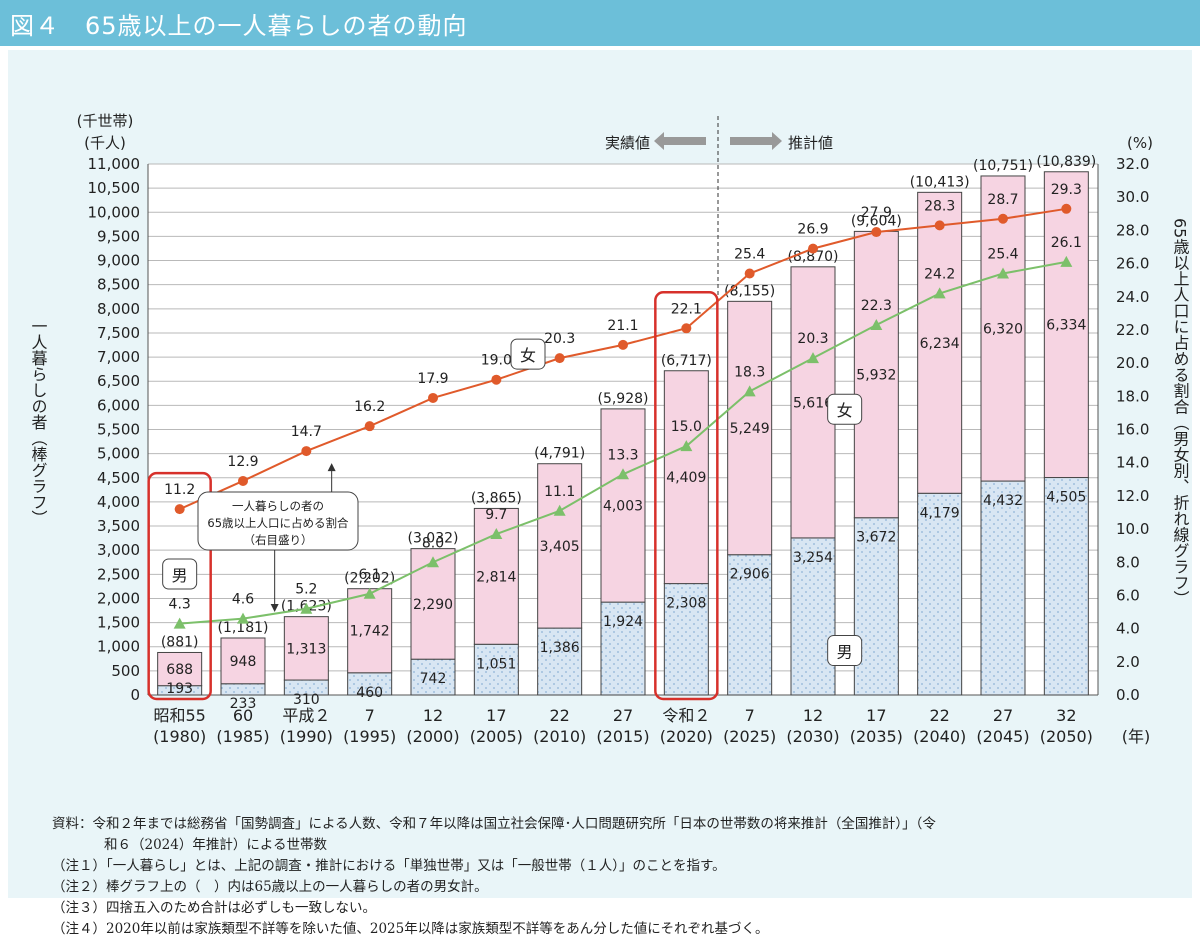 This screenshot has width=1200, height=940. I want to click on bar-total-label: (3,032), so click(432, 539).